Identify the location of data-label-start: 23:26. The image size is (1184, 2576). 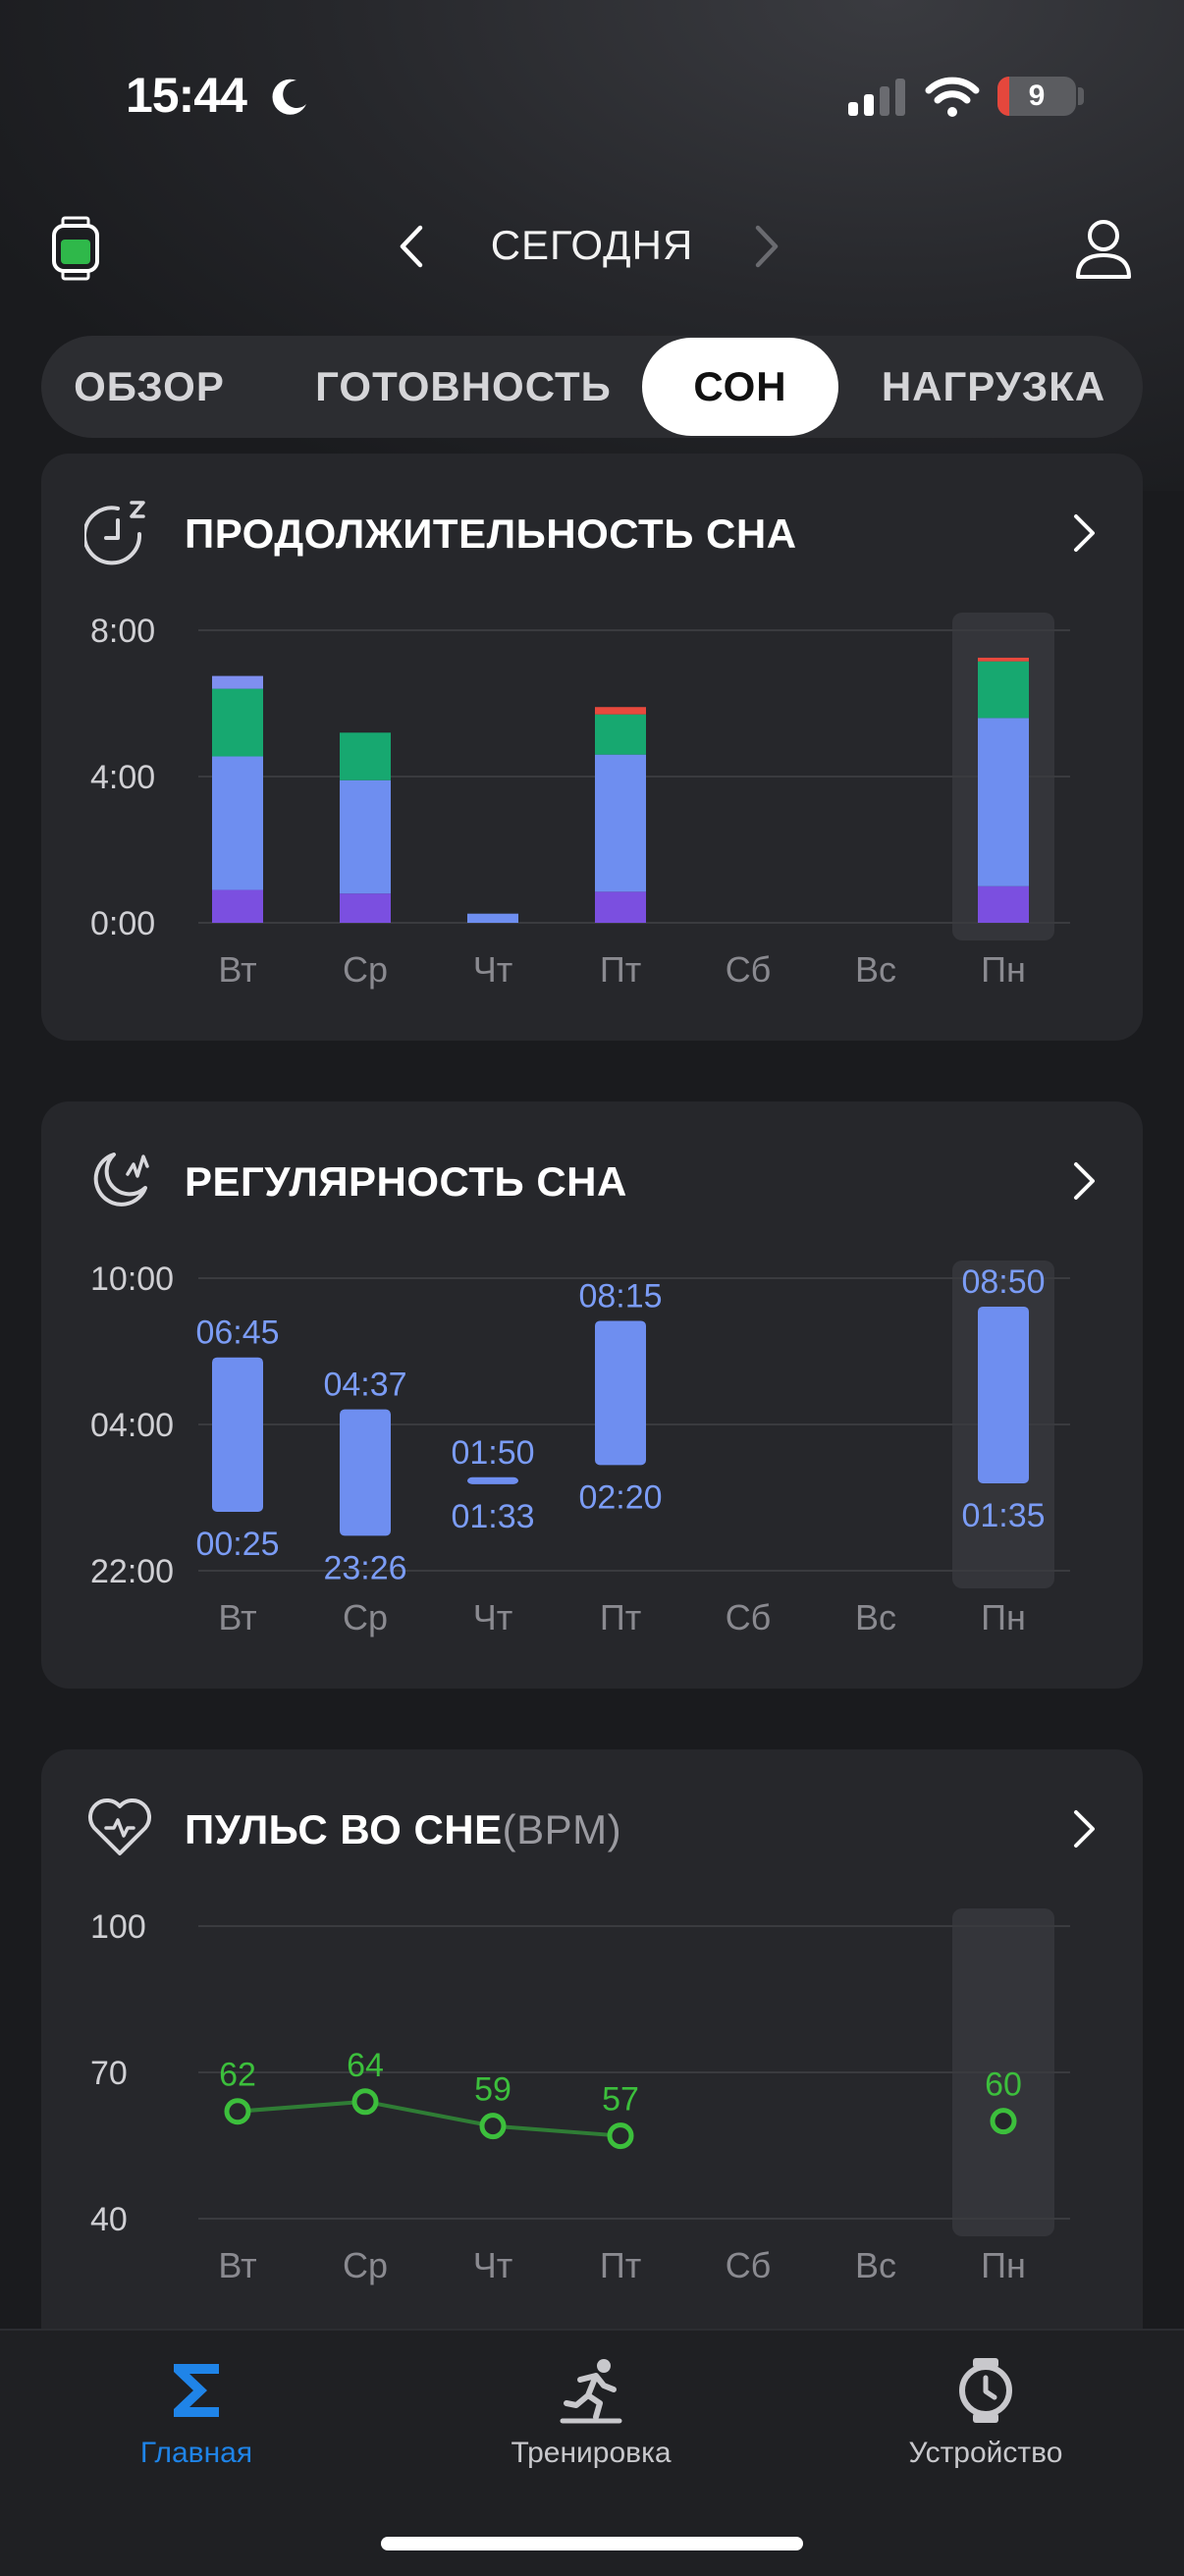
(364, 1567).